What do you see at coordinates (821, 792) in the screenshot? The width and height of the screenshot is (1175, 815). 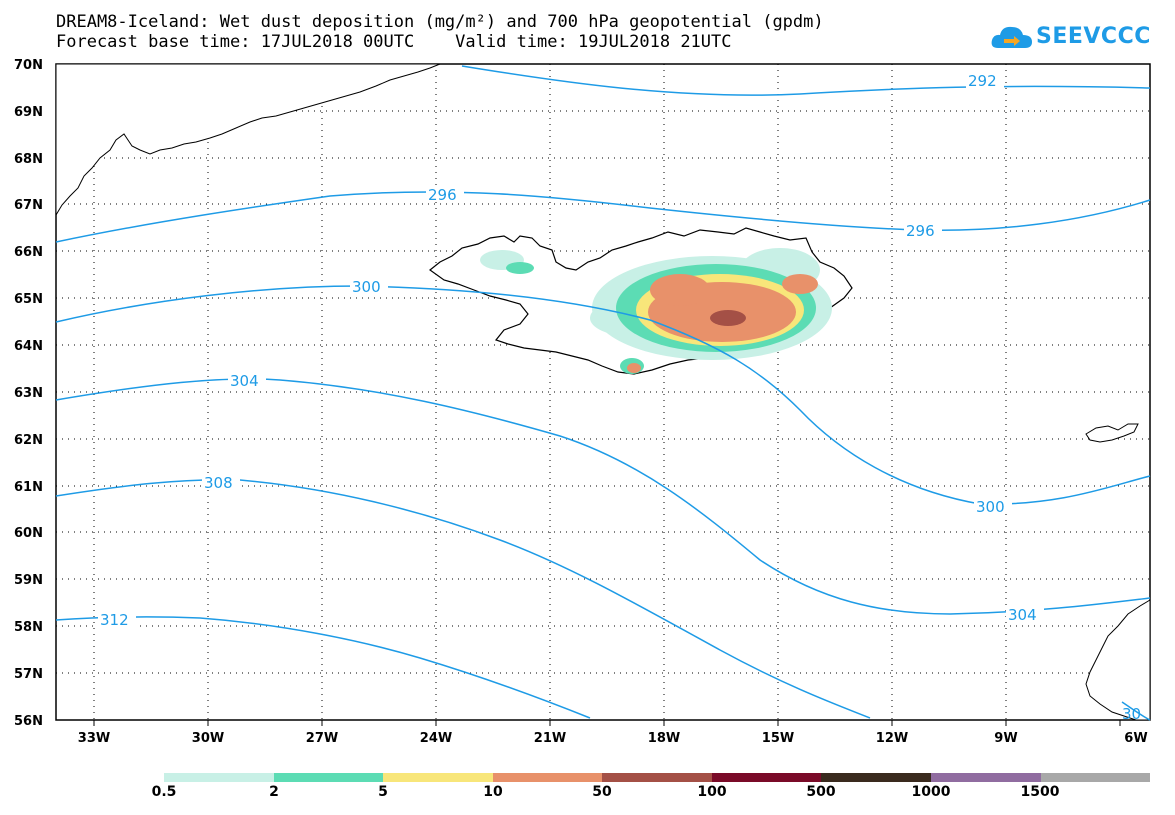 I see `legend-label: 500` at bounding box center [821, 792].